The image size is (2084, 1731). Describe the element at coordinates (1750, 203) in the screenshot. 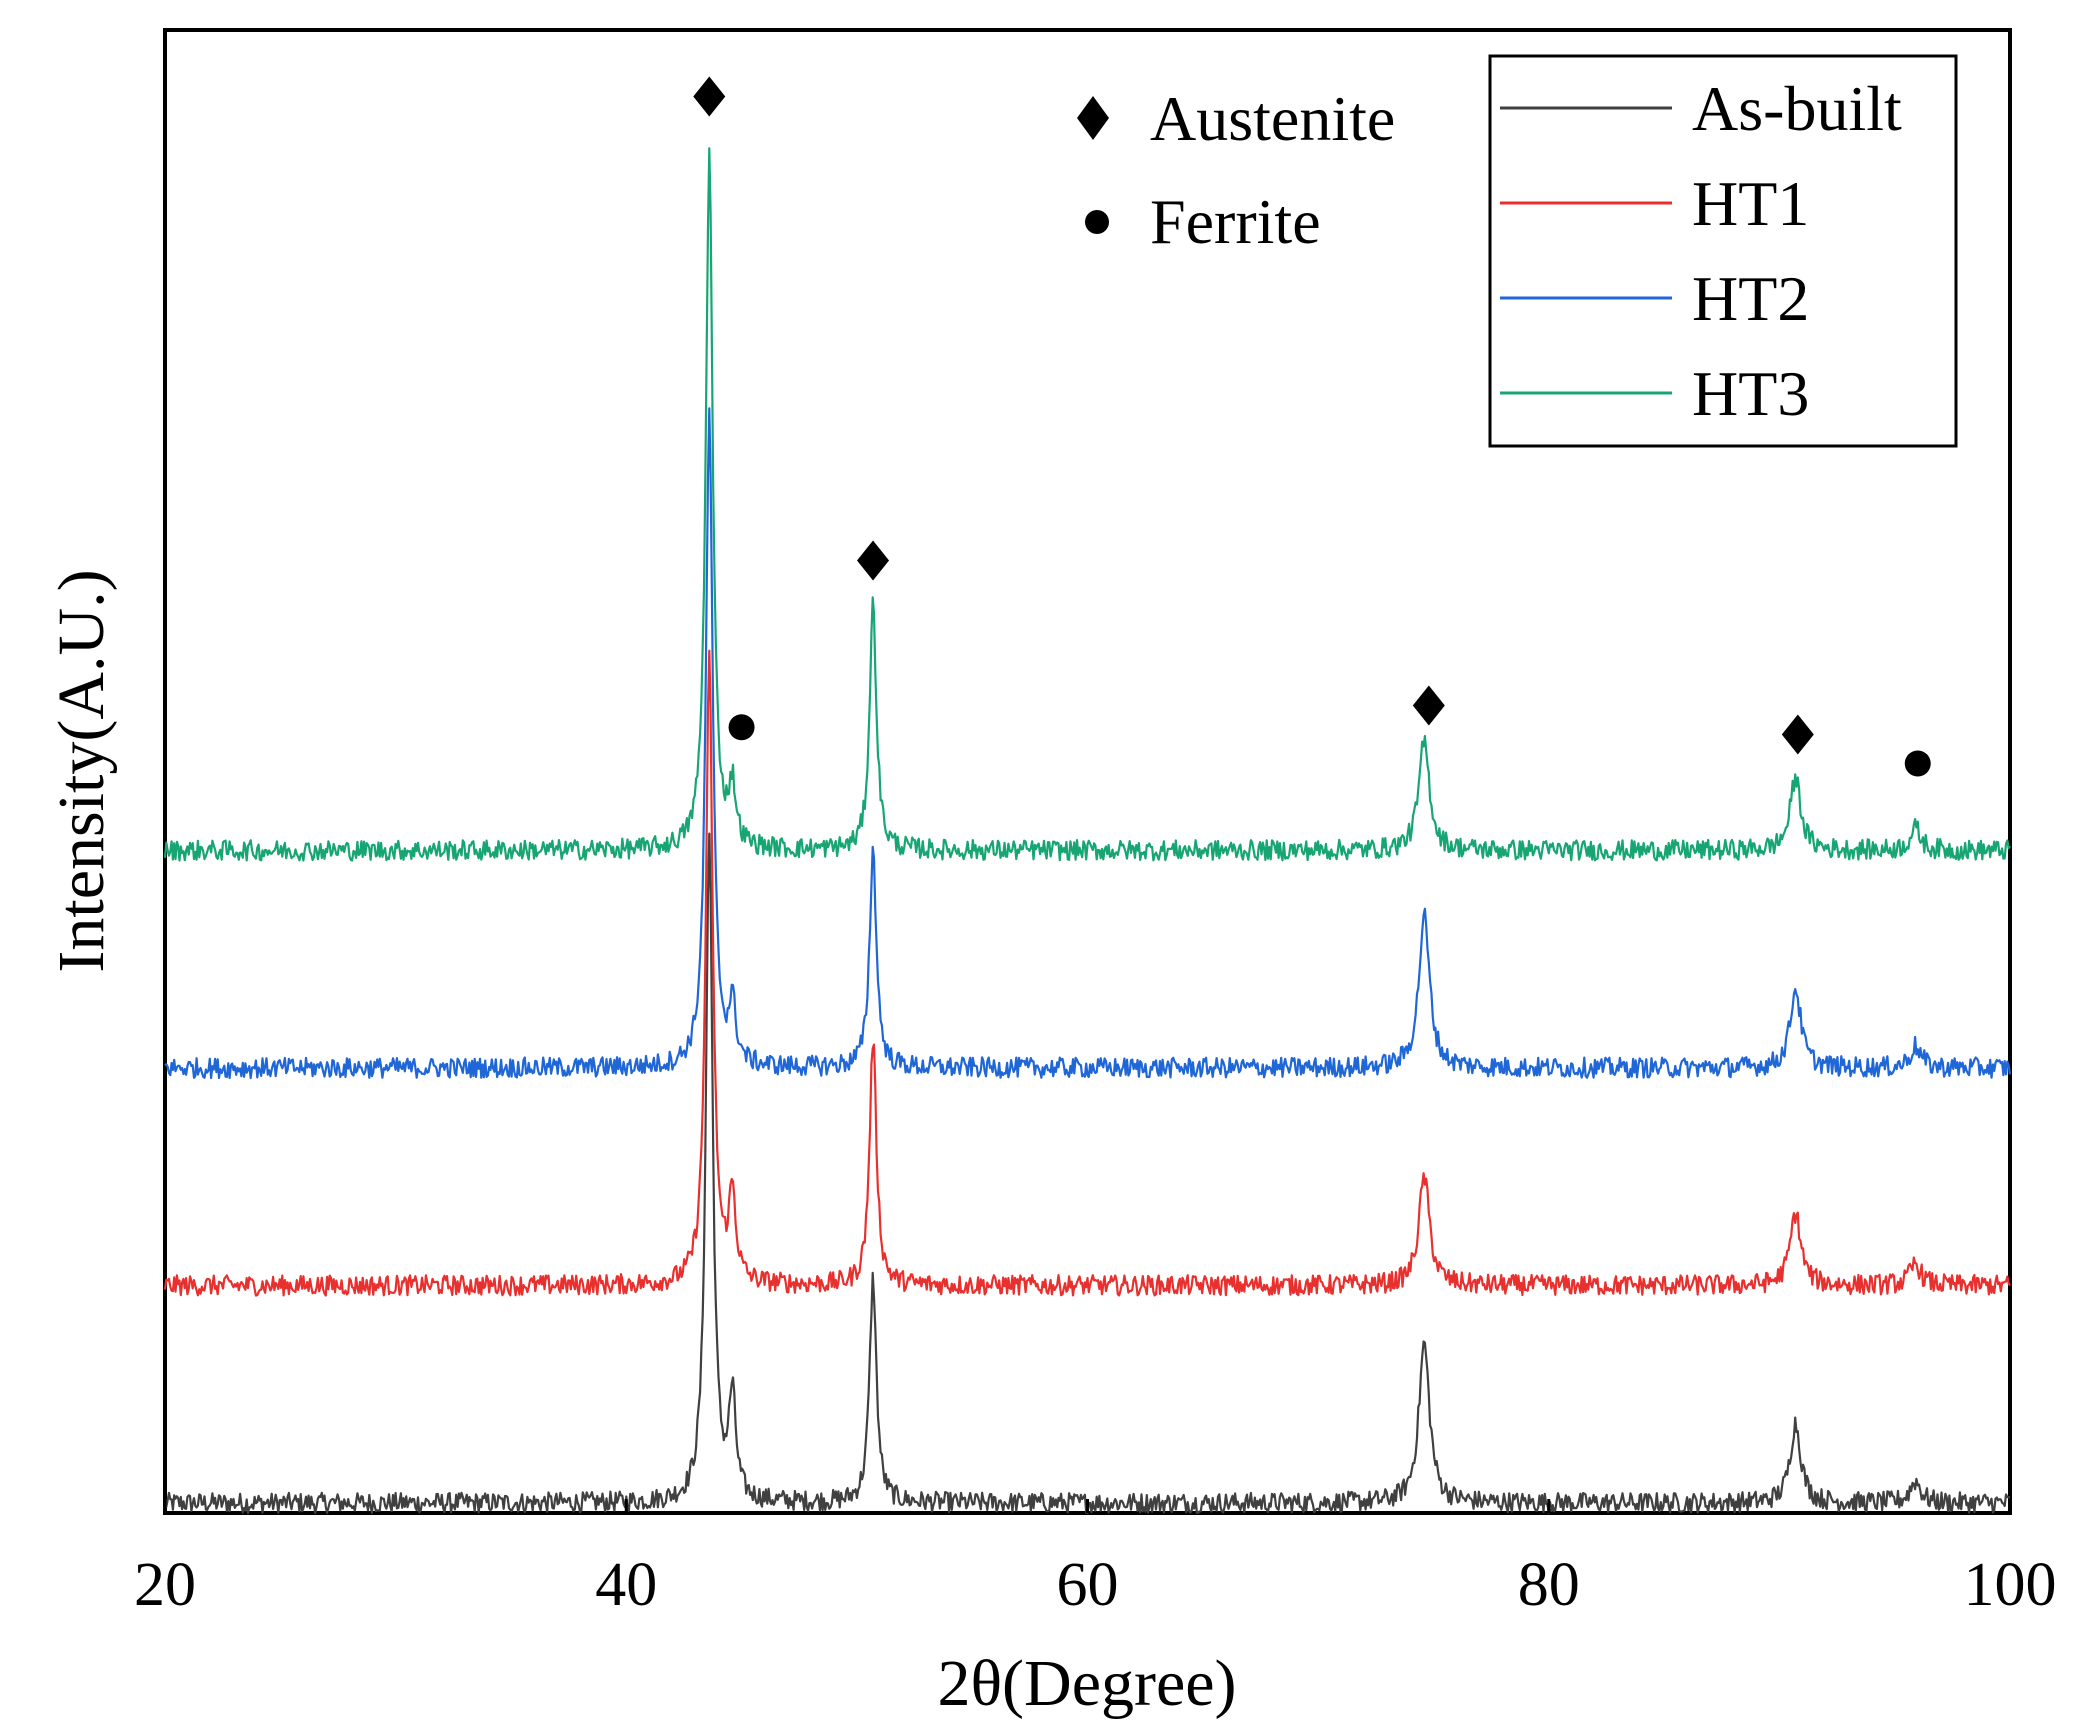

I see `legend-label-ht1: HT1` at that location.